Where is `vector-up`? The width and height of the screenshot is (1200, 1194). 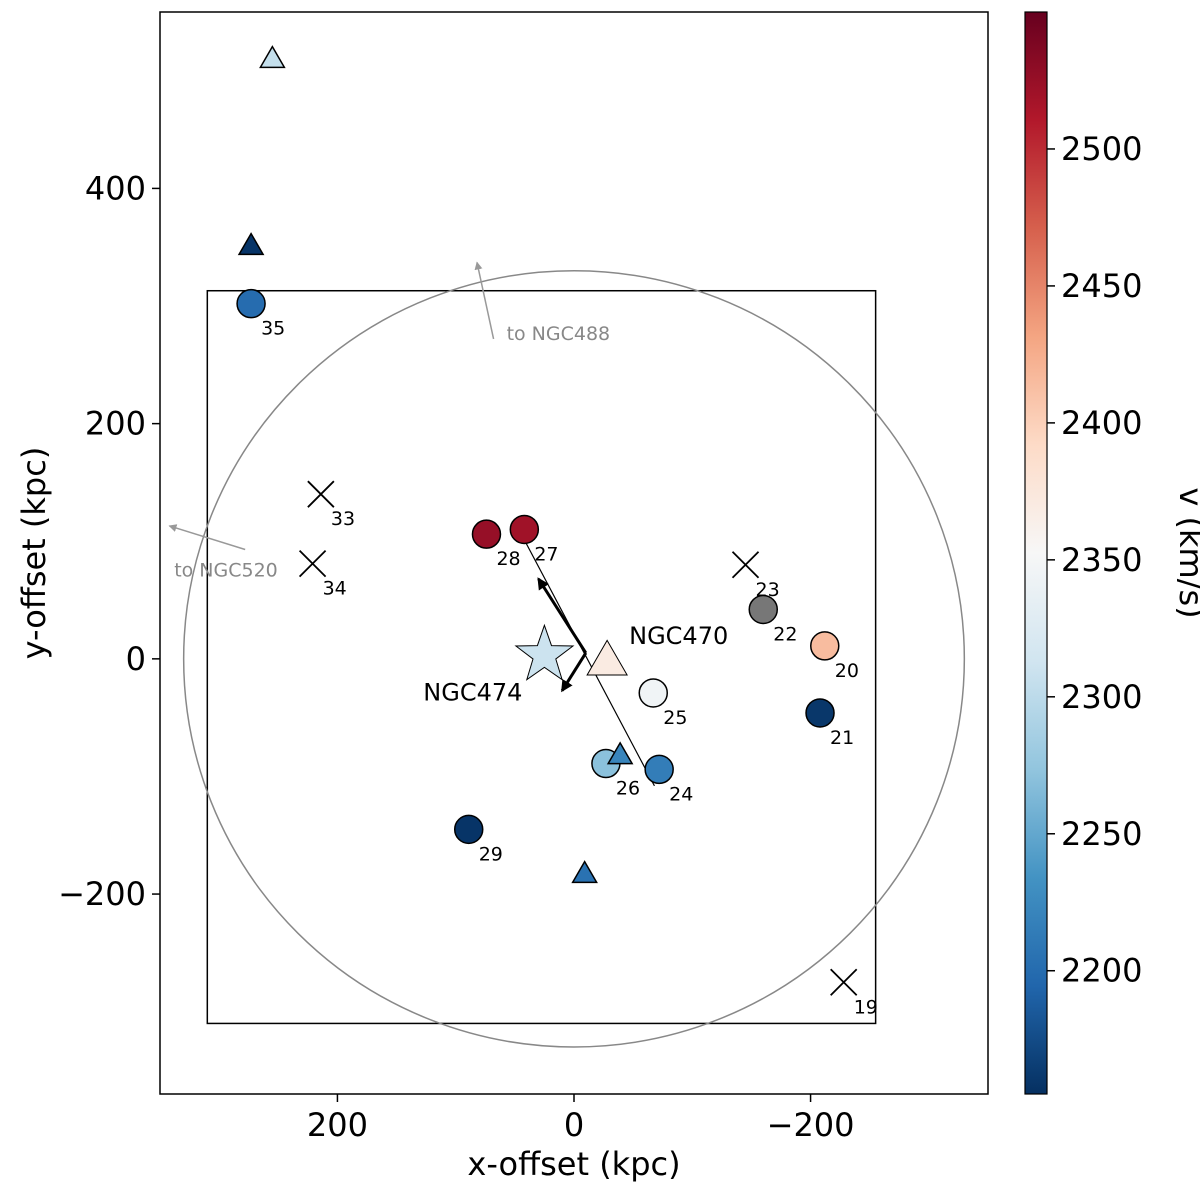 vector-up is located at coordinates (562, 615).